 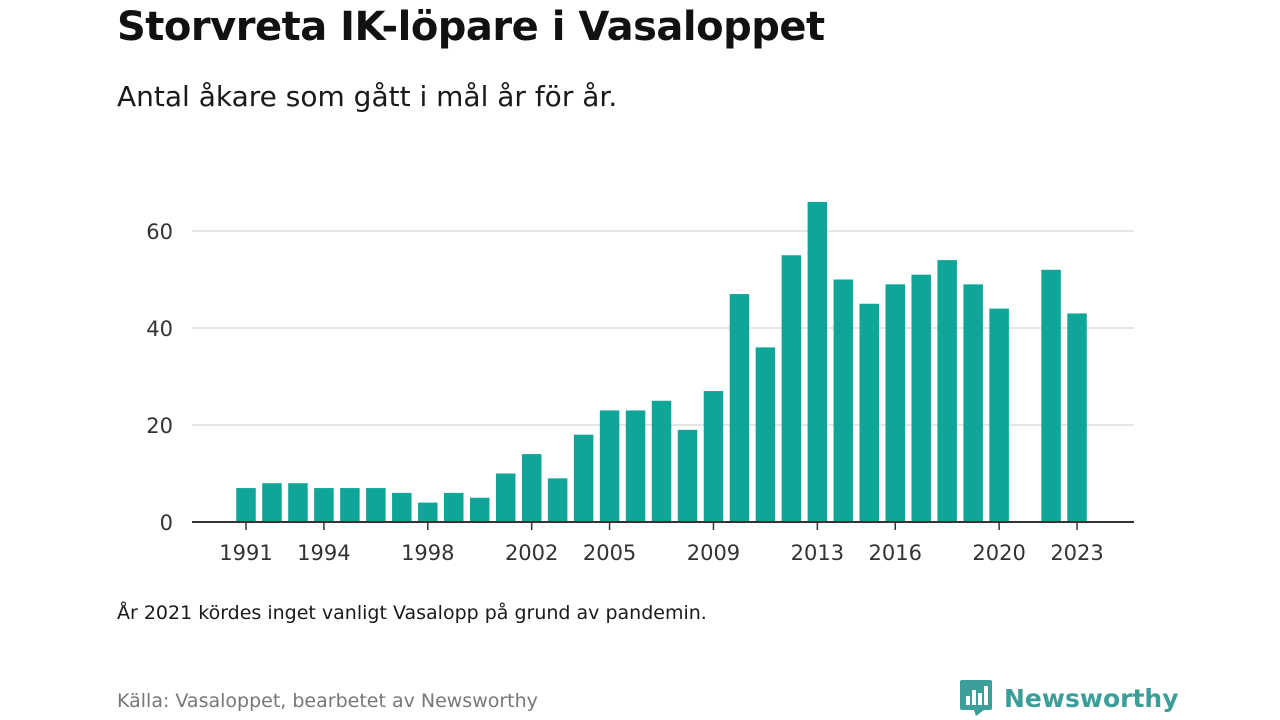 I want to click on bar-1994, so click(x=324, y=505).